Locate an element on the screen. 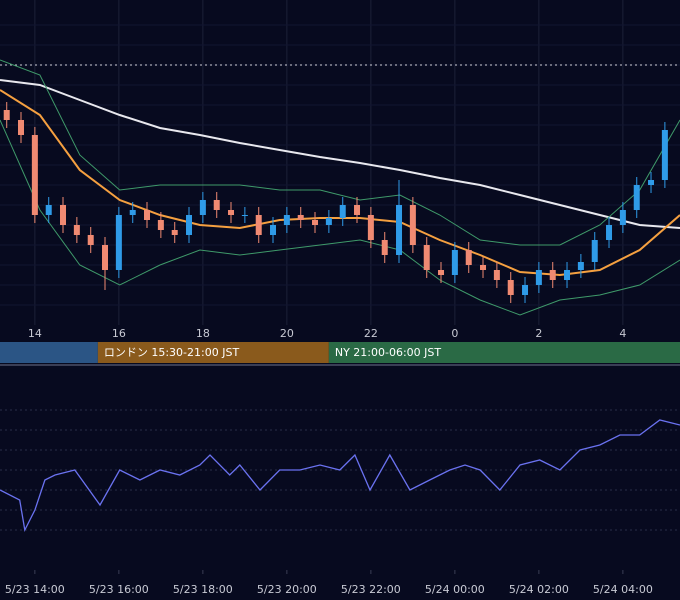  x-tick-label: 5/24 02:00 is located at coordinates (539, 589).